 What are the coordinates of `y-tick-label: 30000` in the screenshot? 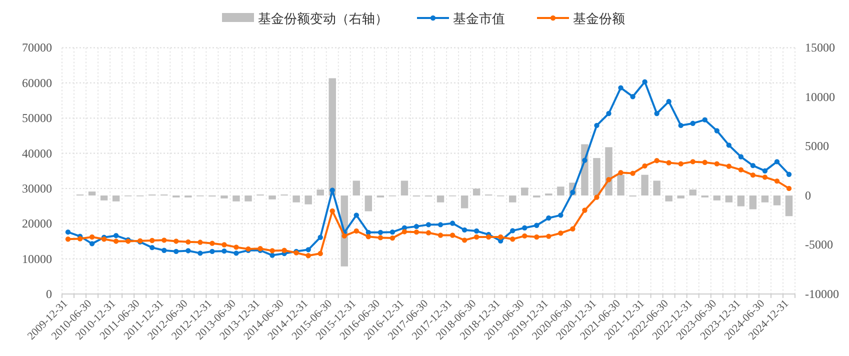 It's located at (37, 188).